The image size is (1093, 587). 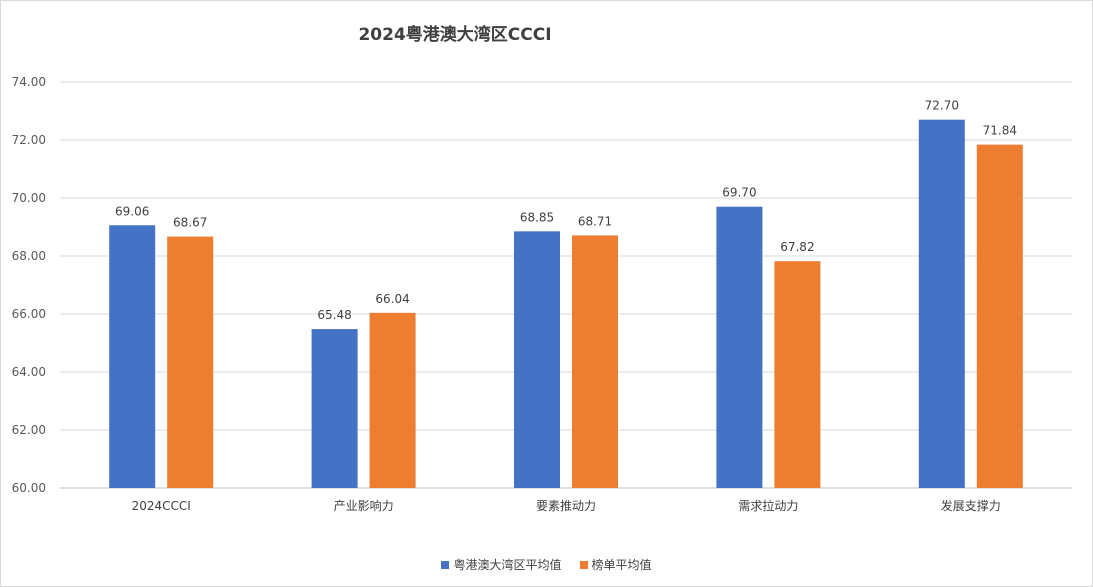 I want to click on y-tick-label: 60.00, so click(x=29, y=488).